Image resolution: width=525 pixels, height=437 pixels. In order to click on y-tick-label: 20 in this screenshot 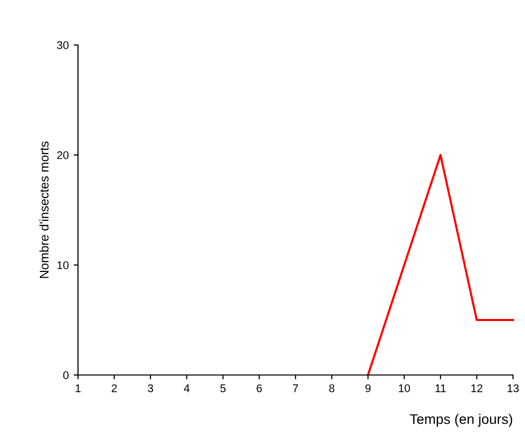, I will do `click(63, 155)`.